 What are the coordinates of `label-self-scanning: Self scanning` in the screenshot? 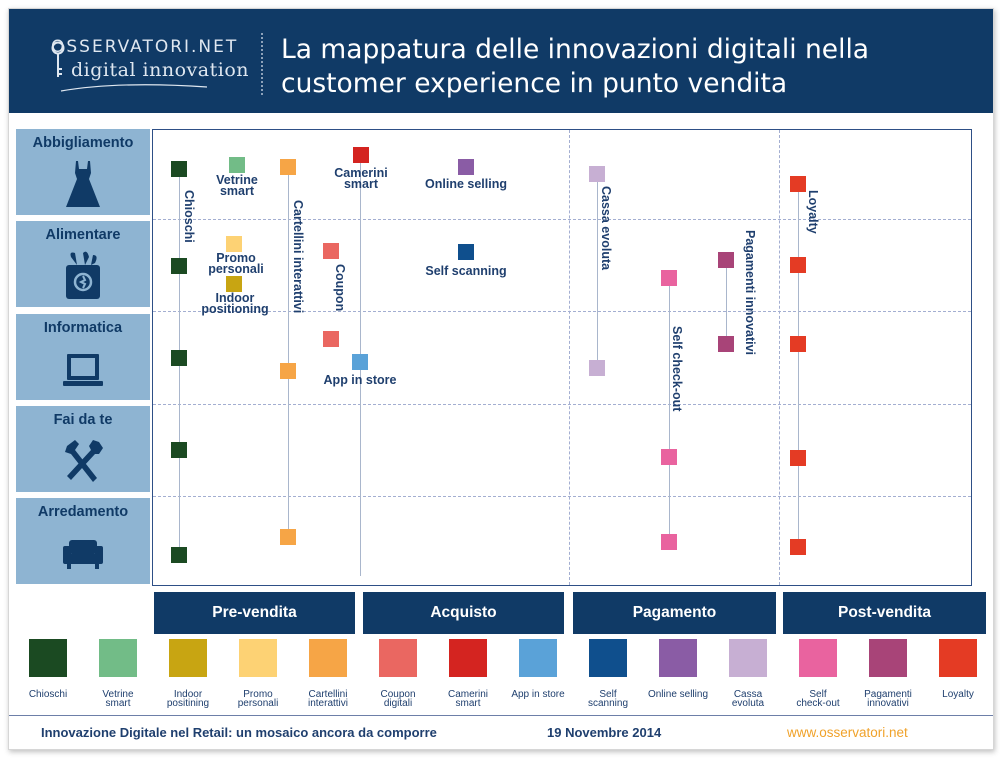 It's located at (466, 271).